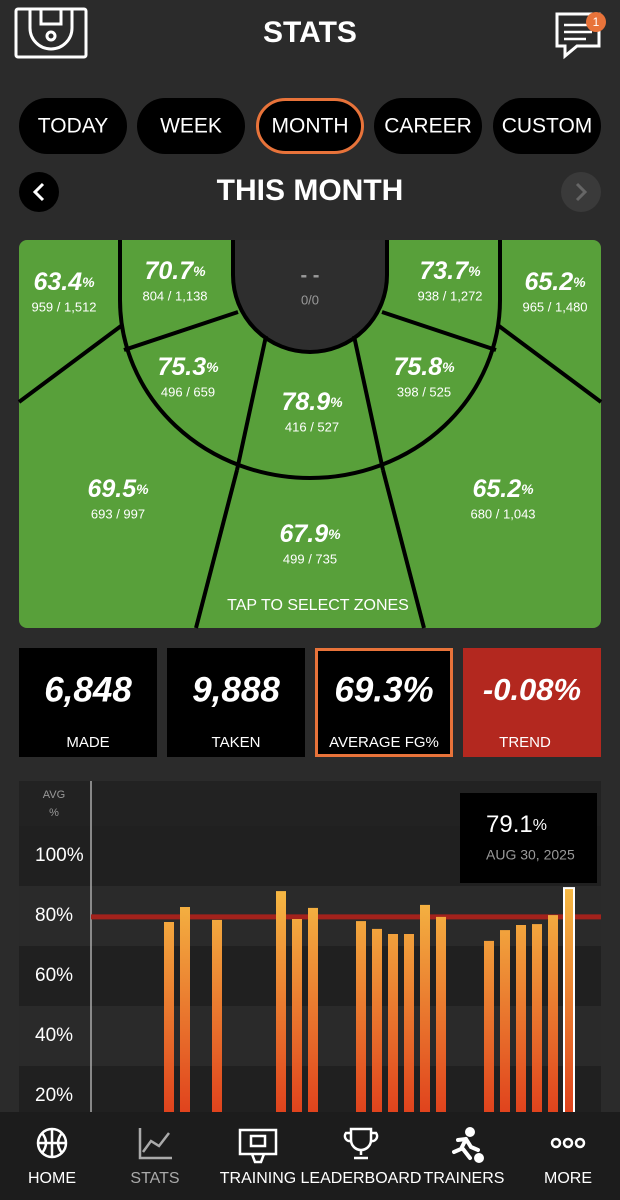 Image resolution: width=620 pixels, height=1200 pixels. What do you see at coordinates (52, 1178) in the screenshot?
I see `nav-item: HOME` at bounding box center [52, 1178].